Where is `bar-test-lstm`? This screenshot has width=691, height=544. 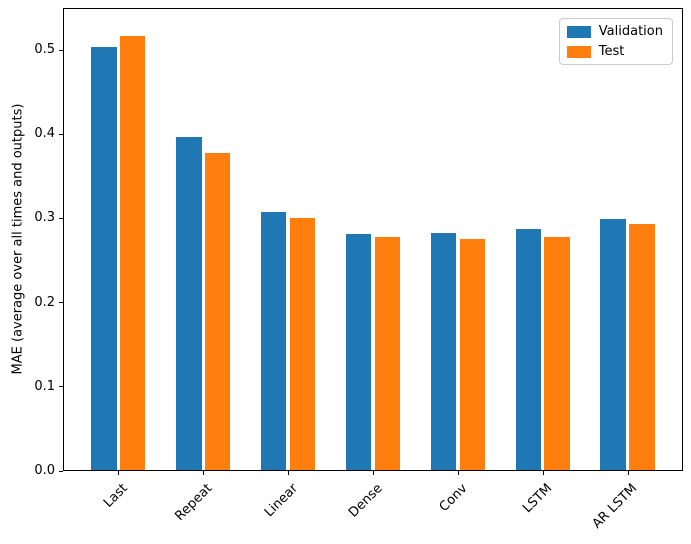 bar-test-lstm is located at coordinates (557, 353).